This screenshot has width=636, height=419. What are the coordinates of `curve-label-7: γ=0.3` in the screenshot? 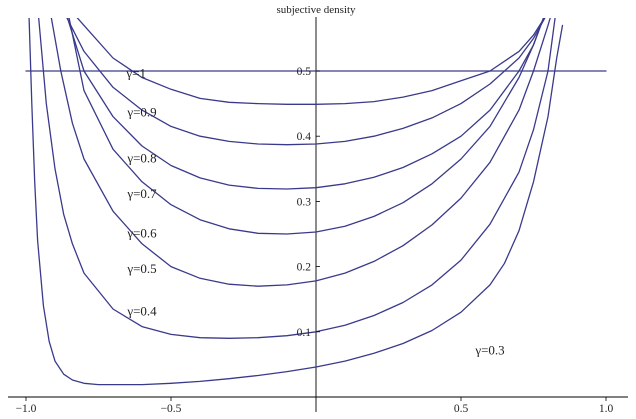 It's located at (489, 350).